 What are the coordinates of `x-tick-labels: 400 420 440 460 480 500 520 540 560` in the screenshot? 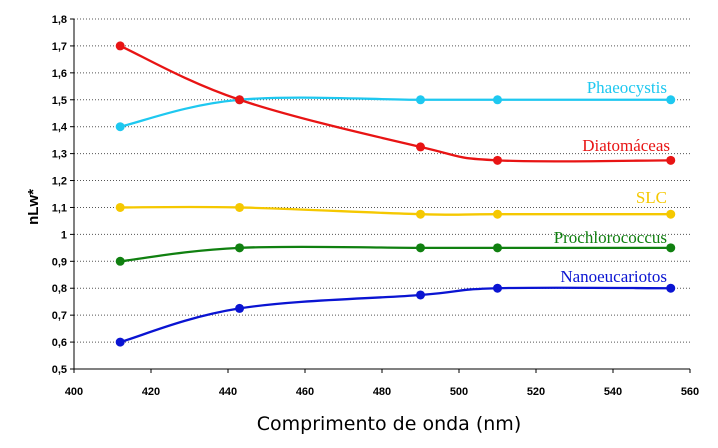 It's located at (382, 392).